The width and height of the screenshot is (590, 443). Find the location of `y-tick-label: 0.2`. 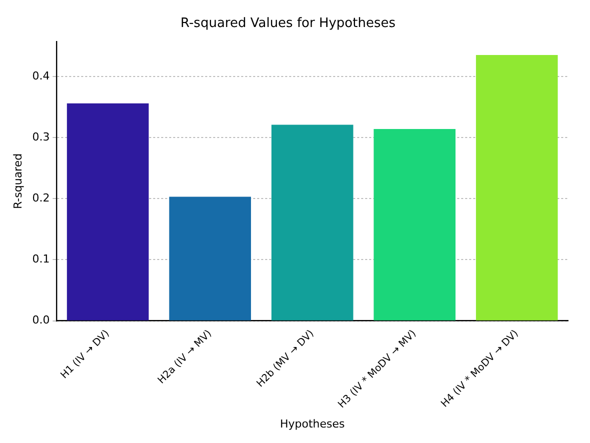

y-tick-label: 0.2 is located at coordinates (41, 197).